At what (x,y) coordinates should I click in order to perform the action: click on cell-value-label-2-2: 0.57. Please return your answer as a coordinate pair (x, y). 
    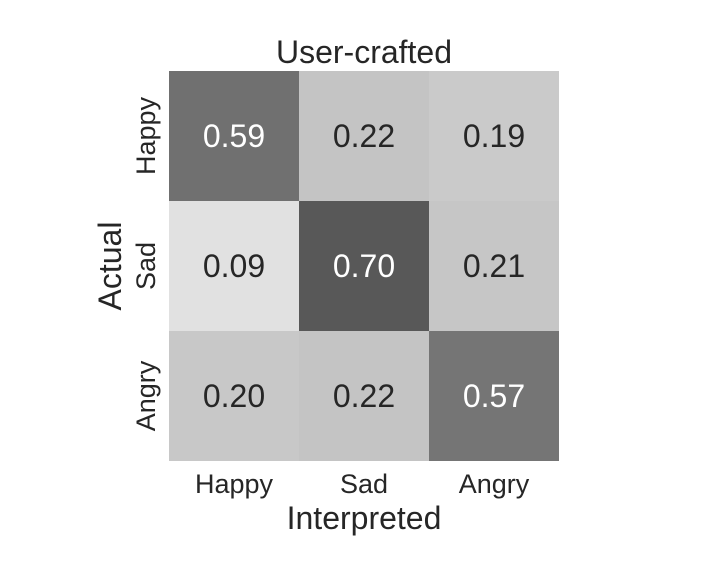
    Looking at the image, I should click on (494, 396).